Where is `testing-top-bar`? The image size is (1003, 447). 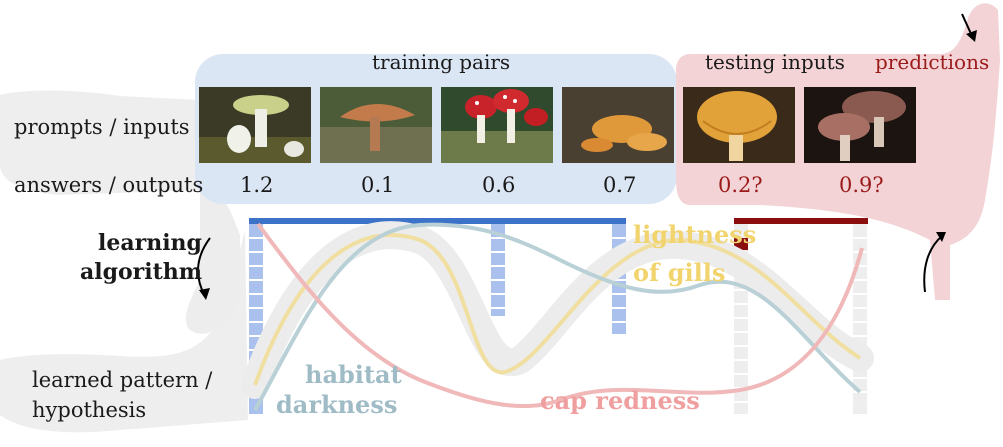 testing-top-bar is located at coordinates (801, 221).